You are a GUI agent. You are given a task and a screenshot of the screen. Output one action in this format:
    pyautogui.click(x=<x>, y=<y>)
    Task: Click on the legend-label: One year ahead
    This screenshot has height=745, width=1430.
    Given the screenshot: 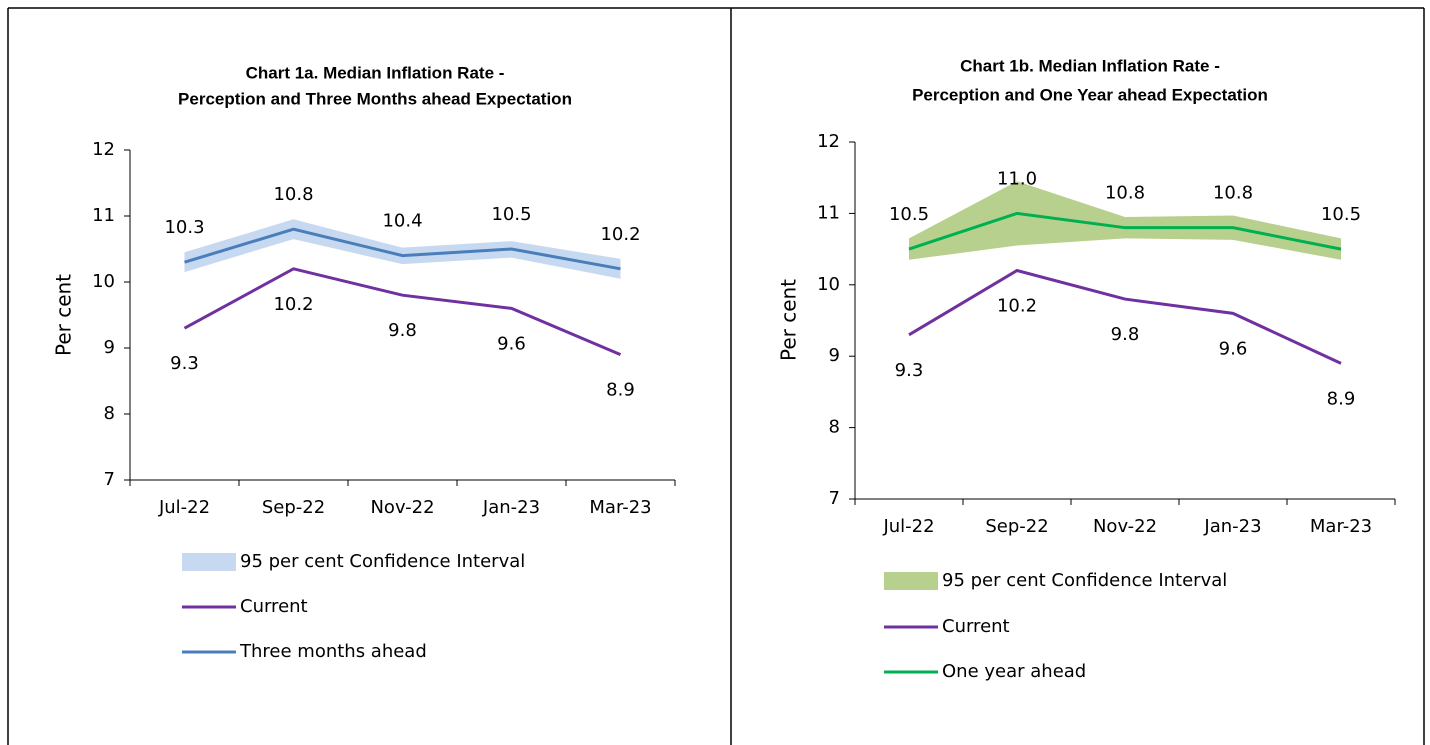 What is the action you would take?
    pyautogui.click(x=1014, y=671)
    